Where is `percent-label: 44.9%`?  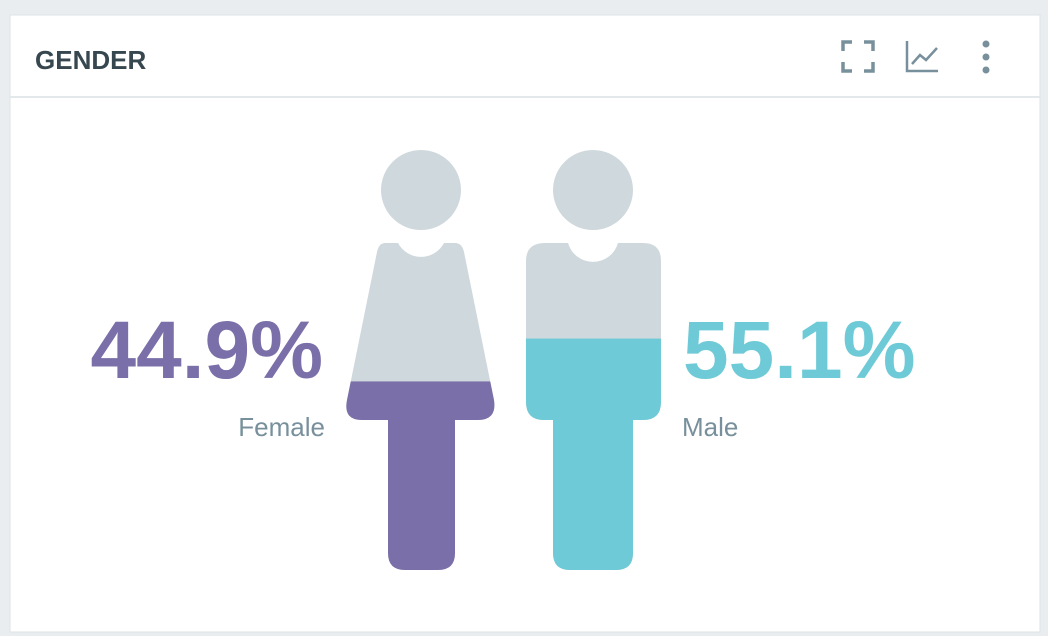 percent-label: 44.9% is located at coordinates (206, 350).